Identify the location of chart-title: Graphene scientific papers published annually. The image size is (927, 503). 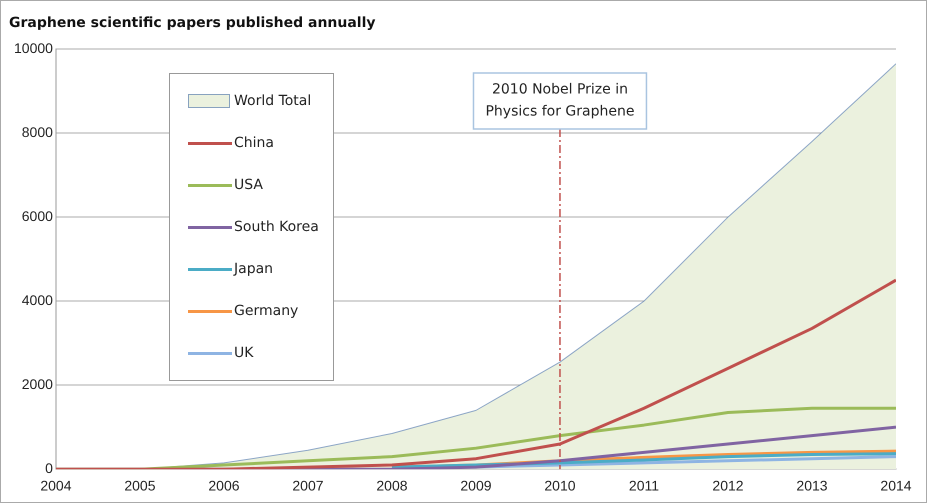
(192, 23).